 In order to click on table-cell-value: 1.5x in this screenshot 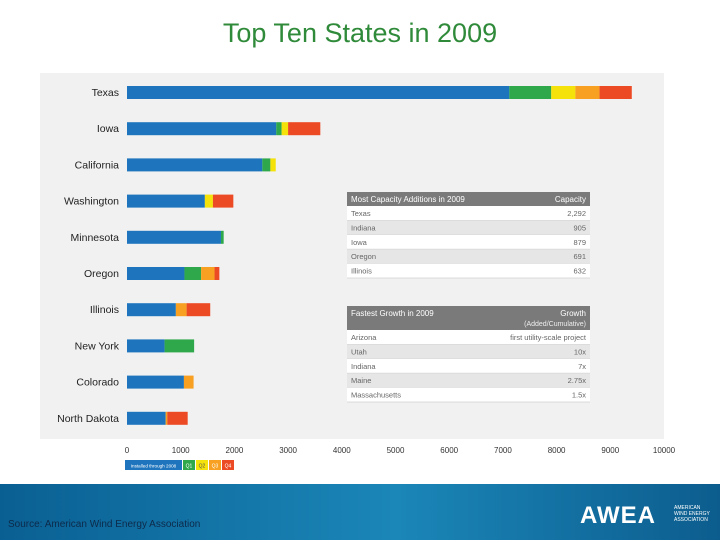, I will do `click(579, 395)`.